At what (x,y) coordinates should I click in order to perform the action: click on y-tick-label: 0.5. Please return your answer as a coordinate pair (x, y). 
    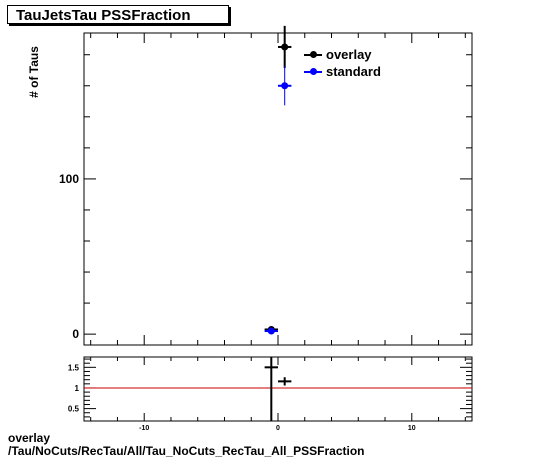
    Looking at the image, I should click on (74, 409).